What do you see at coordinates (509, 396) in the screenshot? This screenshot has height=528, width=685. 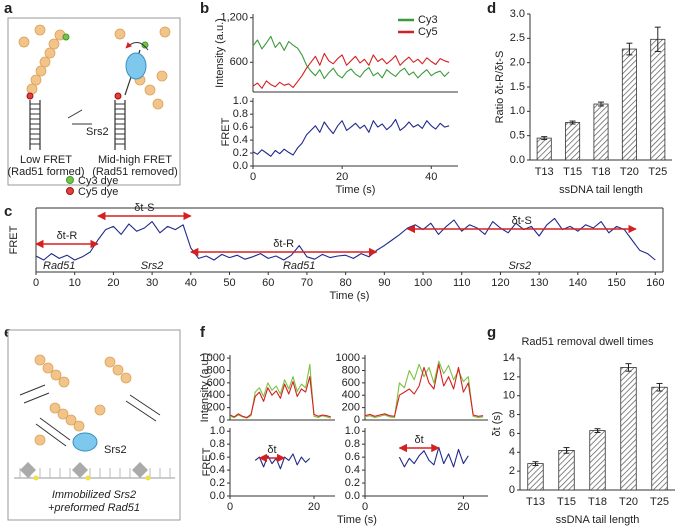 I see `y-tick-label: 10` at bounding box center [509, 396].